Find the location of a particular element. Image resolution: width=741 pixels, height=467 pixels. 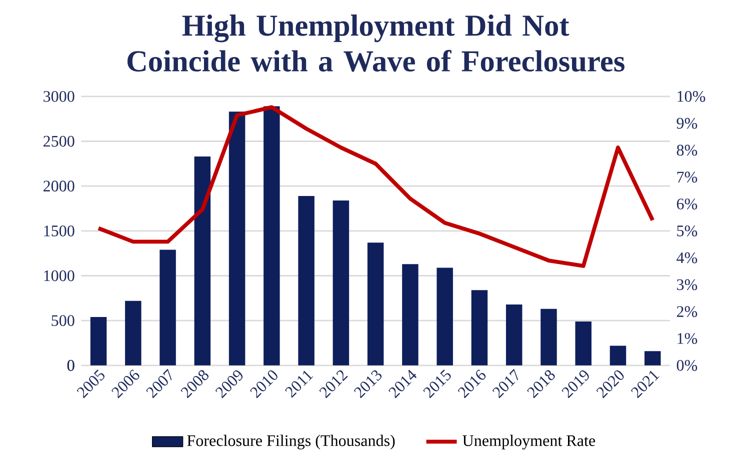

legend-label: Unemployment Rate is located at coordinates (529, 442).